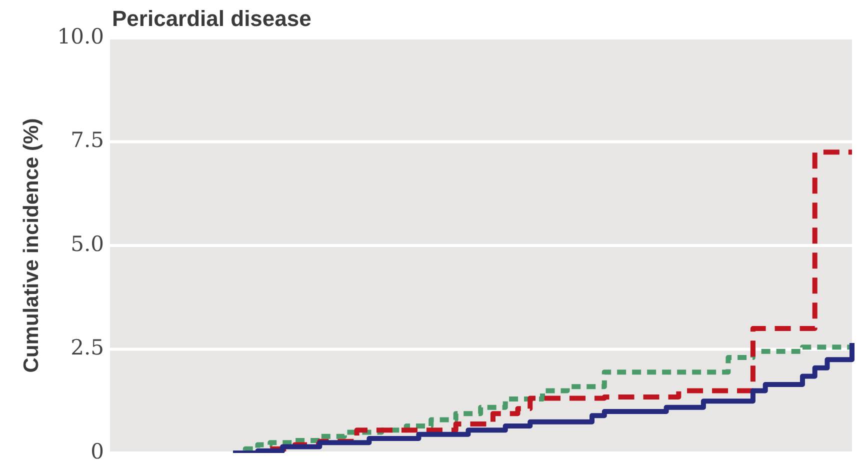 This screenshot has width=857, height=463. What do you see at coordinates (212, 19) in the screenshot?
I see `chart-title: Pericardial disease` at bounding box center [212, 19].